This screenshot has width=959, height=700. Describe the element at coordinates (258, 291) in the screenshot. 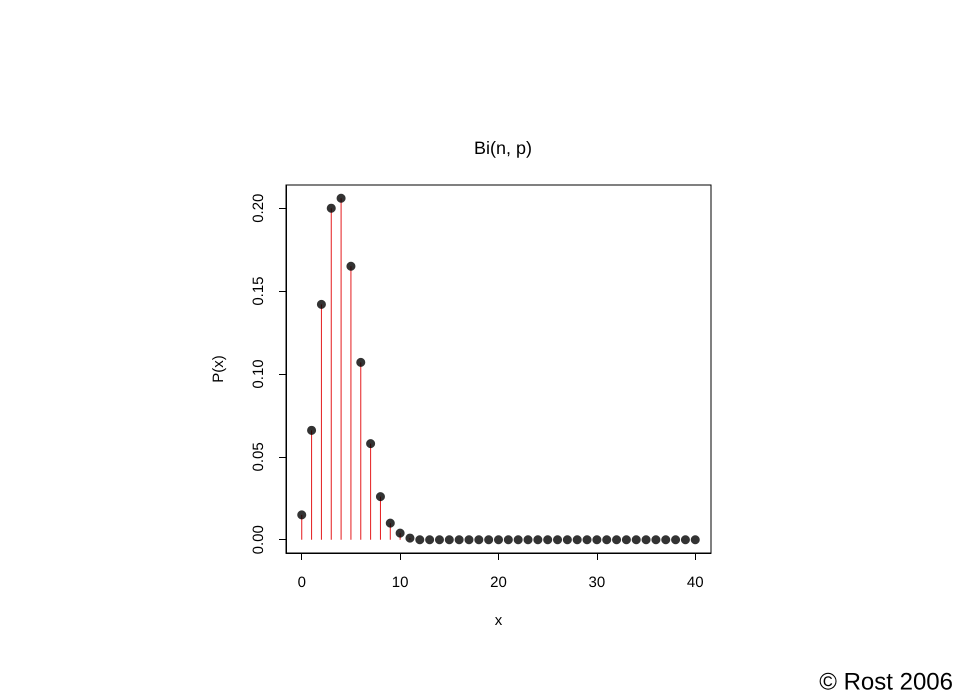

I see `y-tick-label: 0.15` at that location.